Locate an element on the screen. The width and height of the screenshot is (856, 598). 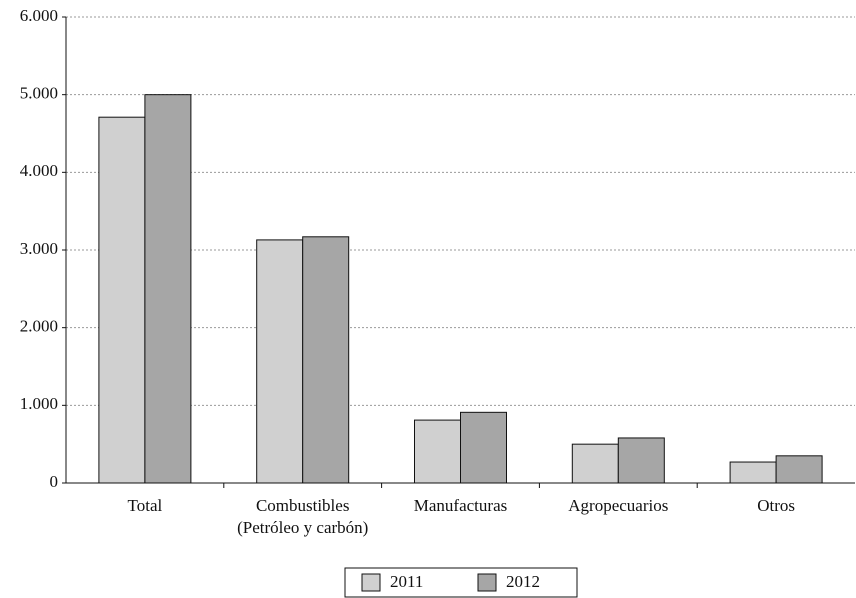
legend-box is located at coordinates (461, 582).